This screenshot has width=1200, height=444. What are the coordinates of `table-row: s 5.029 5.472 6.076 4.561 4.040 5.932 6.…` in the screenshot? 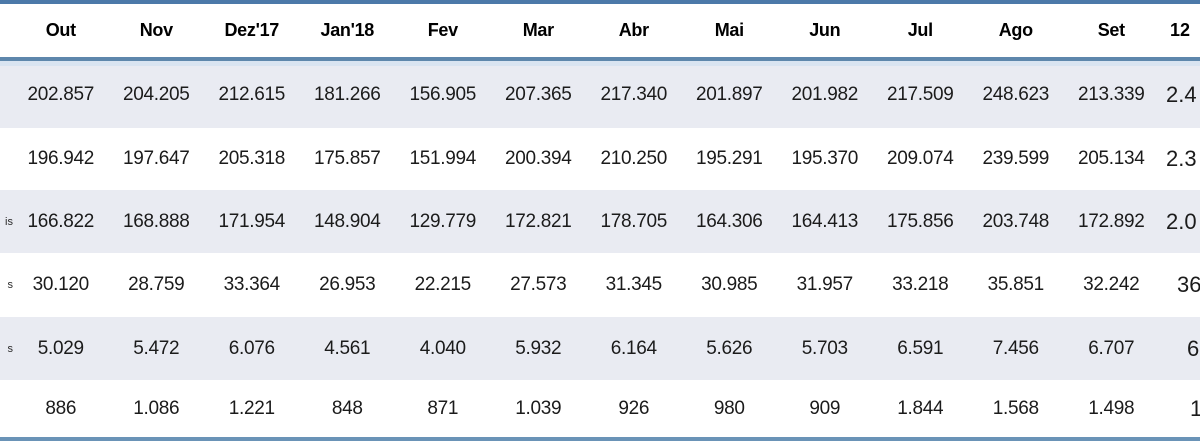 It's located at (600, 348).